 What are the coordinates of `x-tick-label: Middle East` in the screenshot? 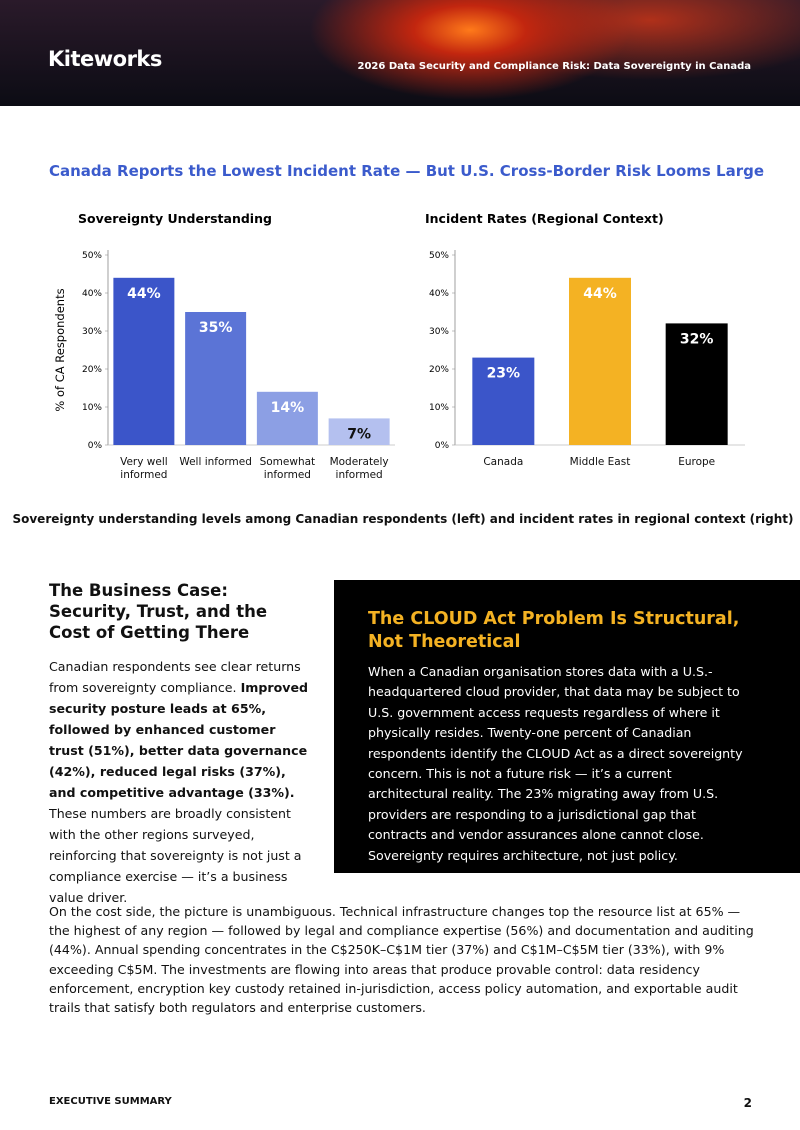 It's located at (600, 462).